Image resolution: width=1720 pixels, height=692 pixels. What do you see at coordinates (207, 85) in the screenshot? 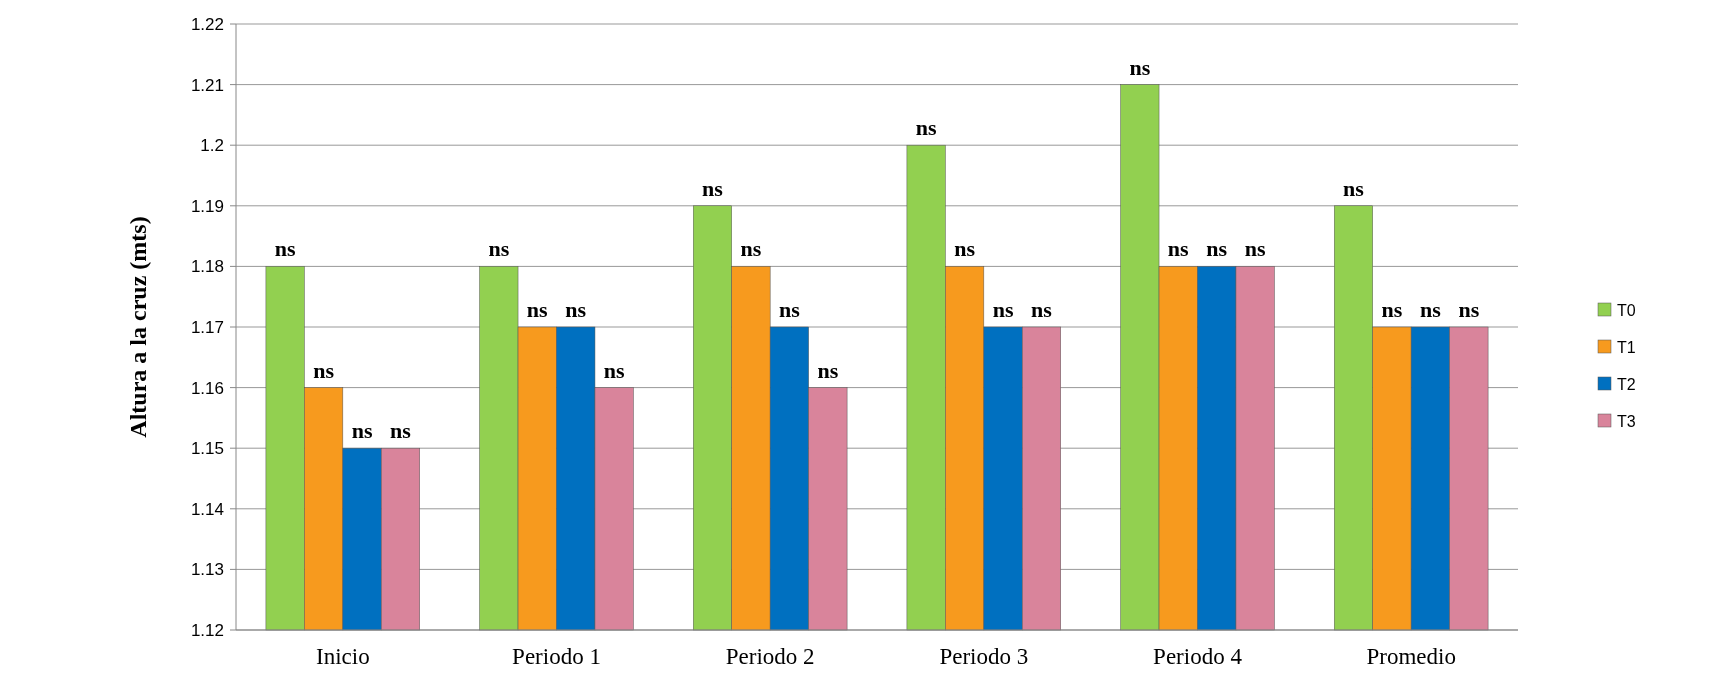
I see `y-tick-label: 1.21` at bounding box center [207, 85].